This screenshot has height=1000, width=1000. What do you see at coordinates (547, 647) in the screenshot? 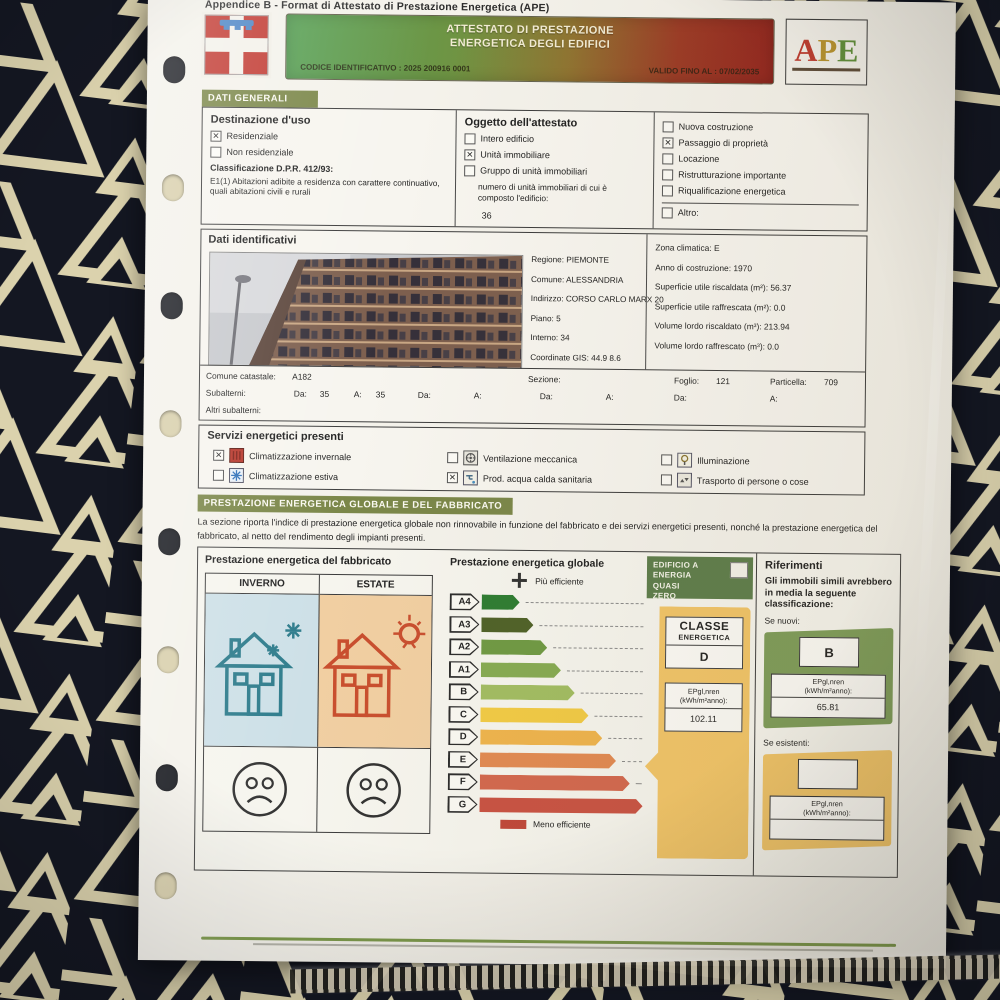
I see `class-row: A2` at bounding box center [547, 647].